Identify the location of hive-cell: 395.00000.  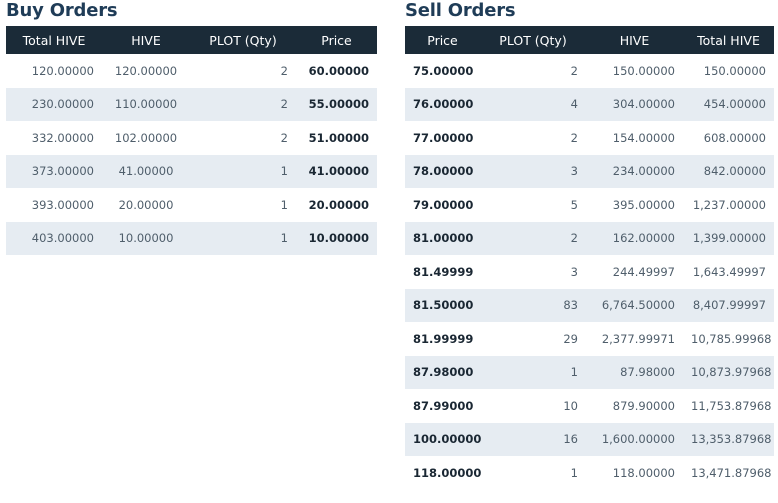
(643, 204).